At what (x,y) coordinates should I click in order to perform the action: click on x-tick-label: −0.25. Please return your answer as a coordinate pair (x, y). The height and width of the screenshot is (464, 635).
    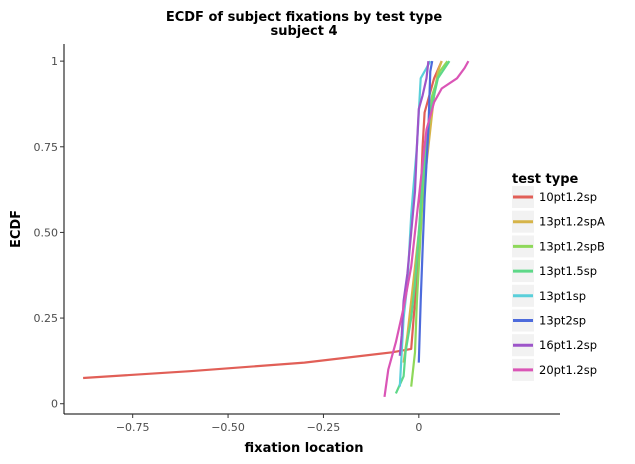
    Looking at the image, I should click on (324, 427).